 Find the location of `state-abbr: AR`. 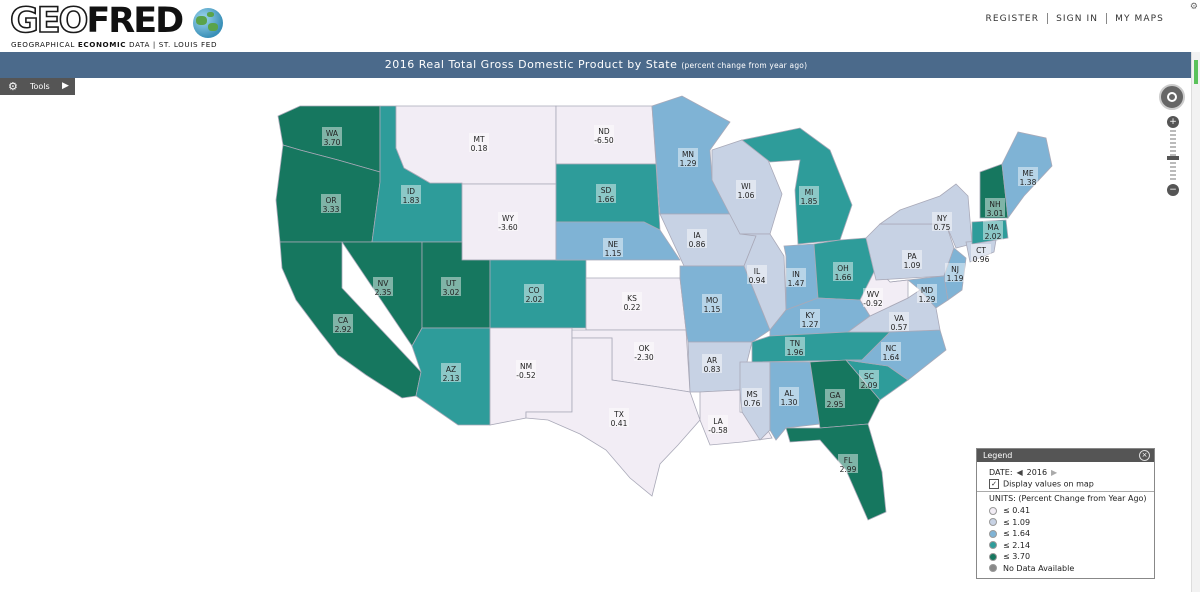

state-abbr: AR is located at coordinates (712, 360).